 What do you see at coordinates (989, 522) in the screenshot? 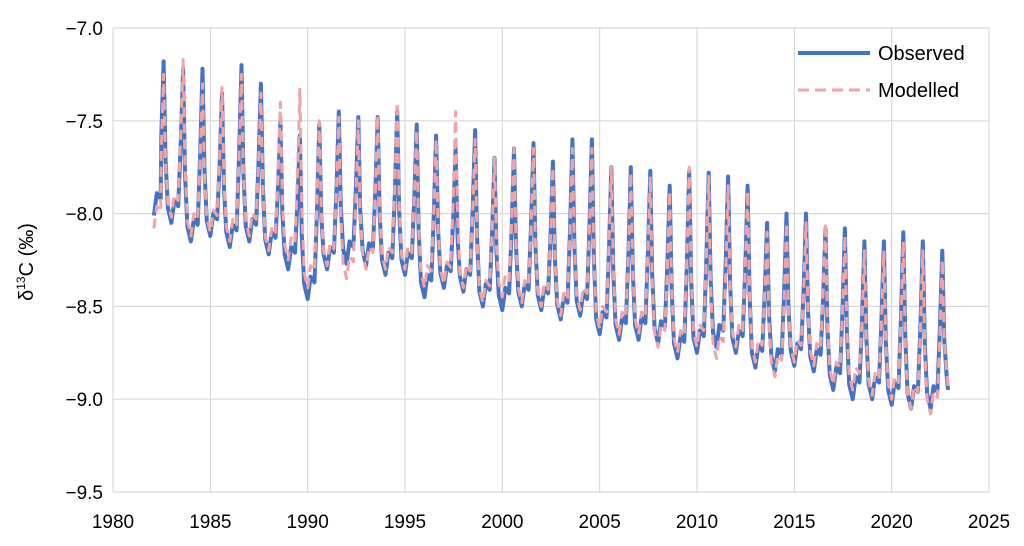
I see `x-tick-label: 2025` at bounding box center [989, 522].